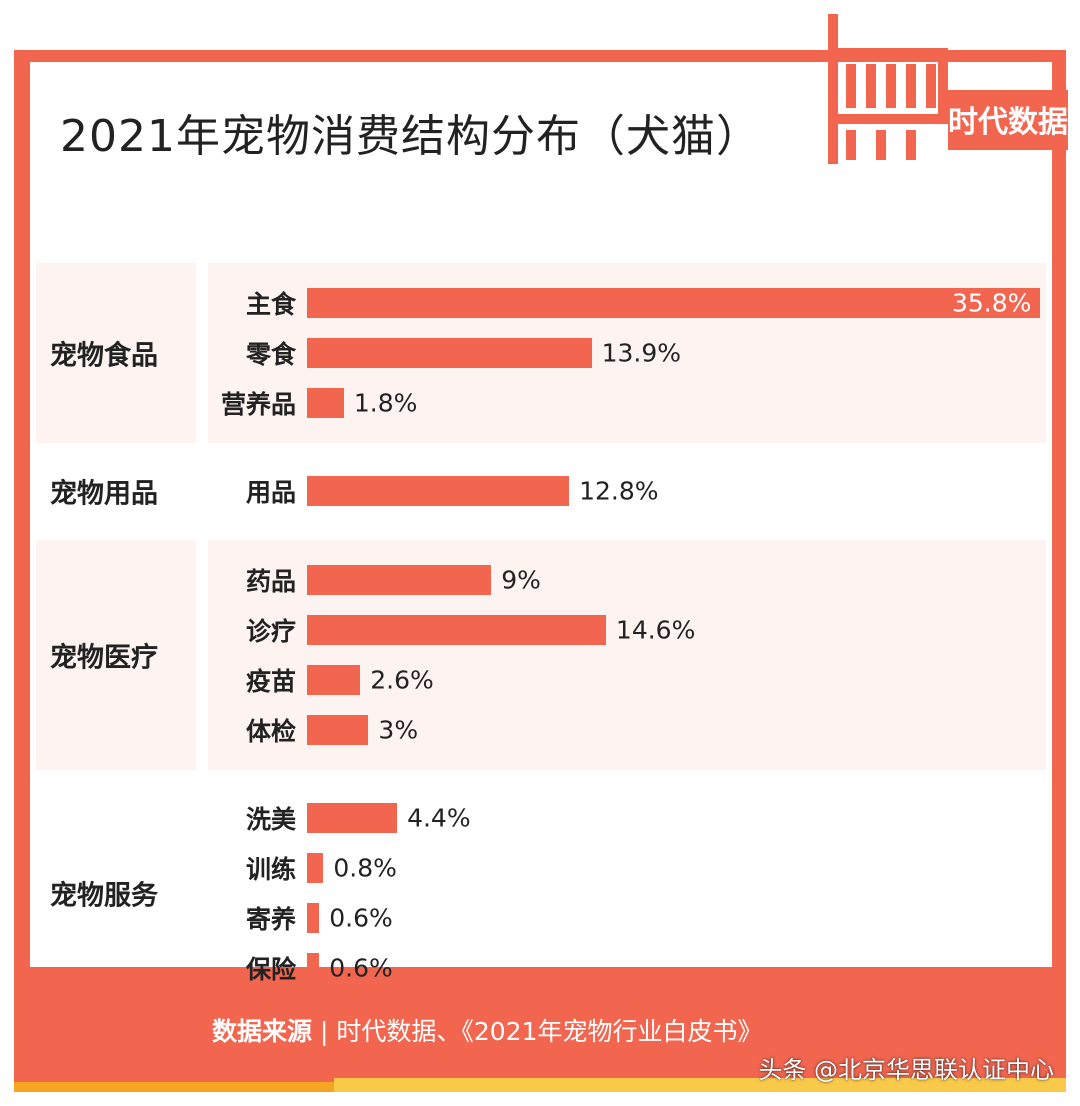 Image resolution: width=1080 pixels, height=1106 pixels. I want to click on category-label: 用品, so click(270, 493).